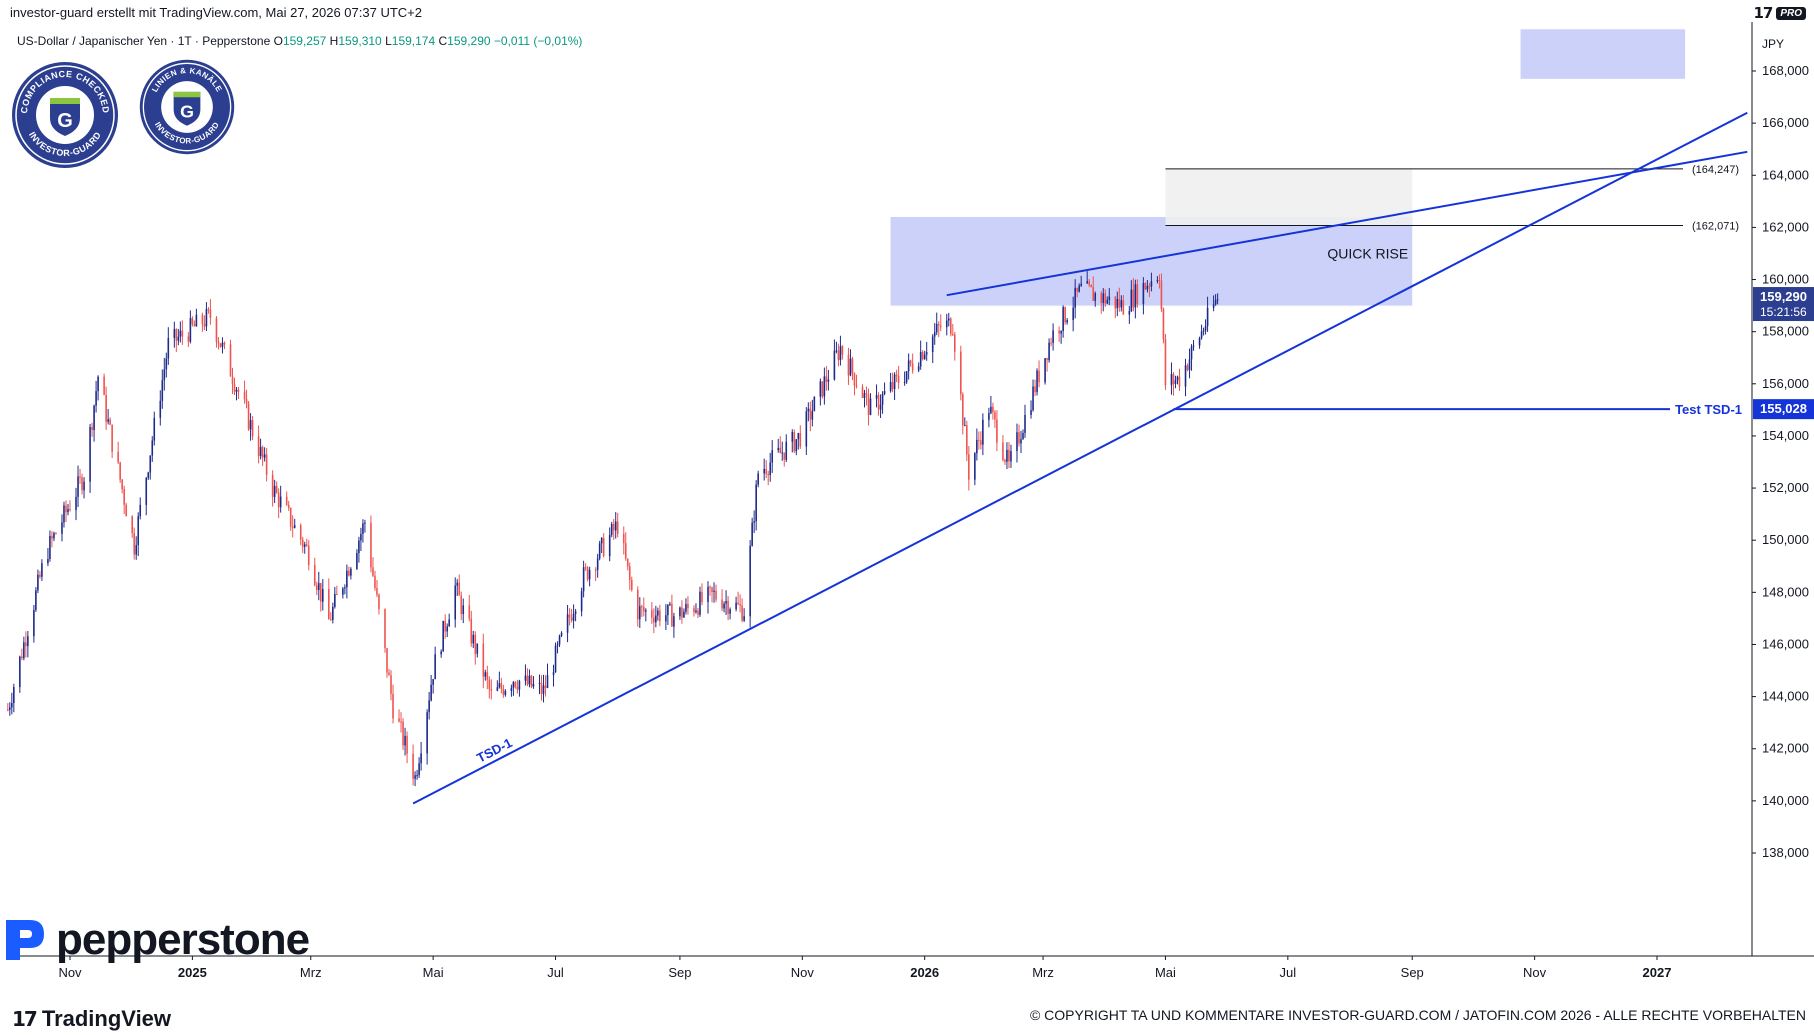  Describe the element at coordinates (1785, 696) in the screenshot. I see `y-tick-label: 144,000` at that location.